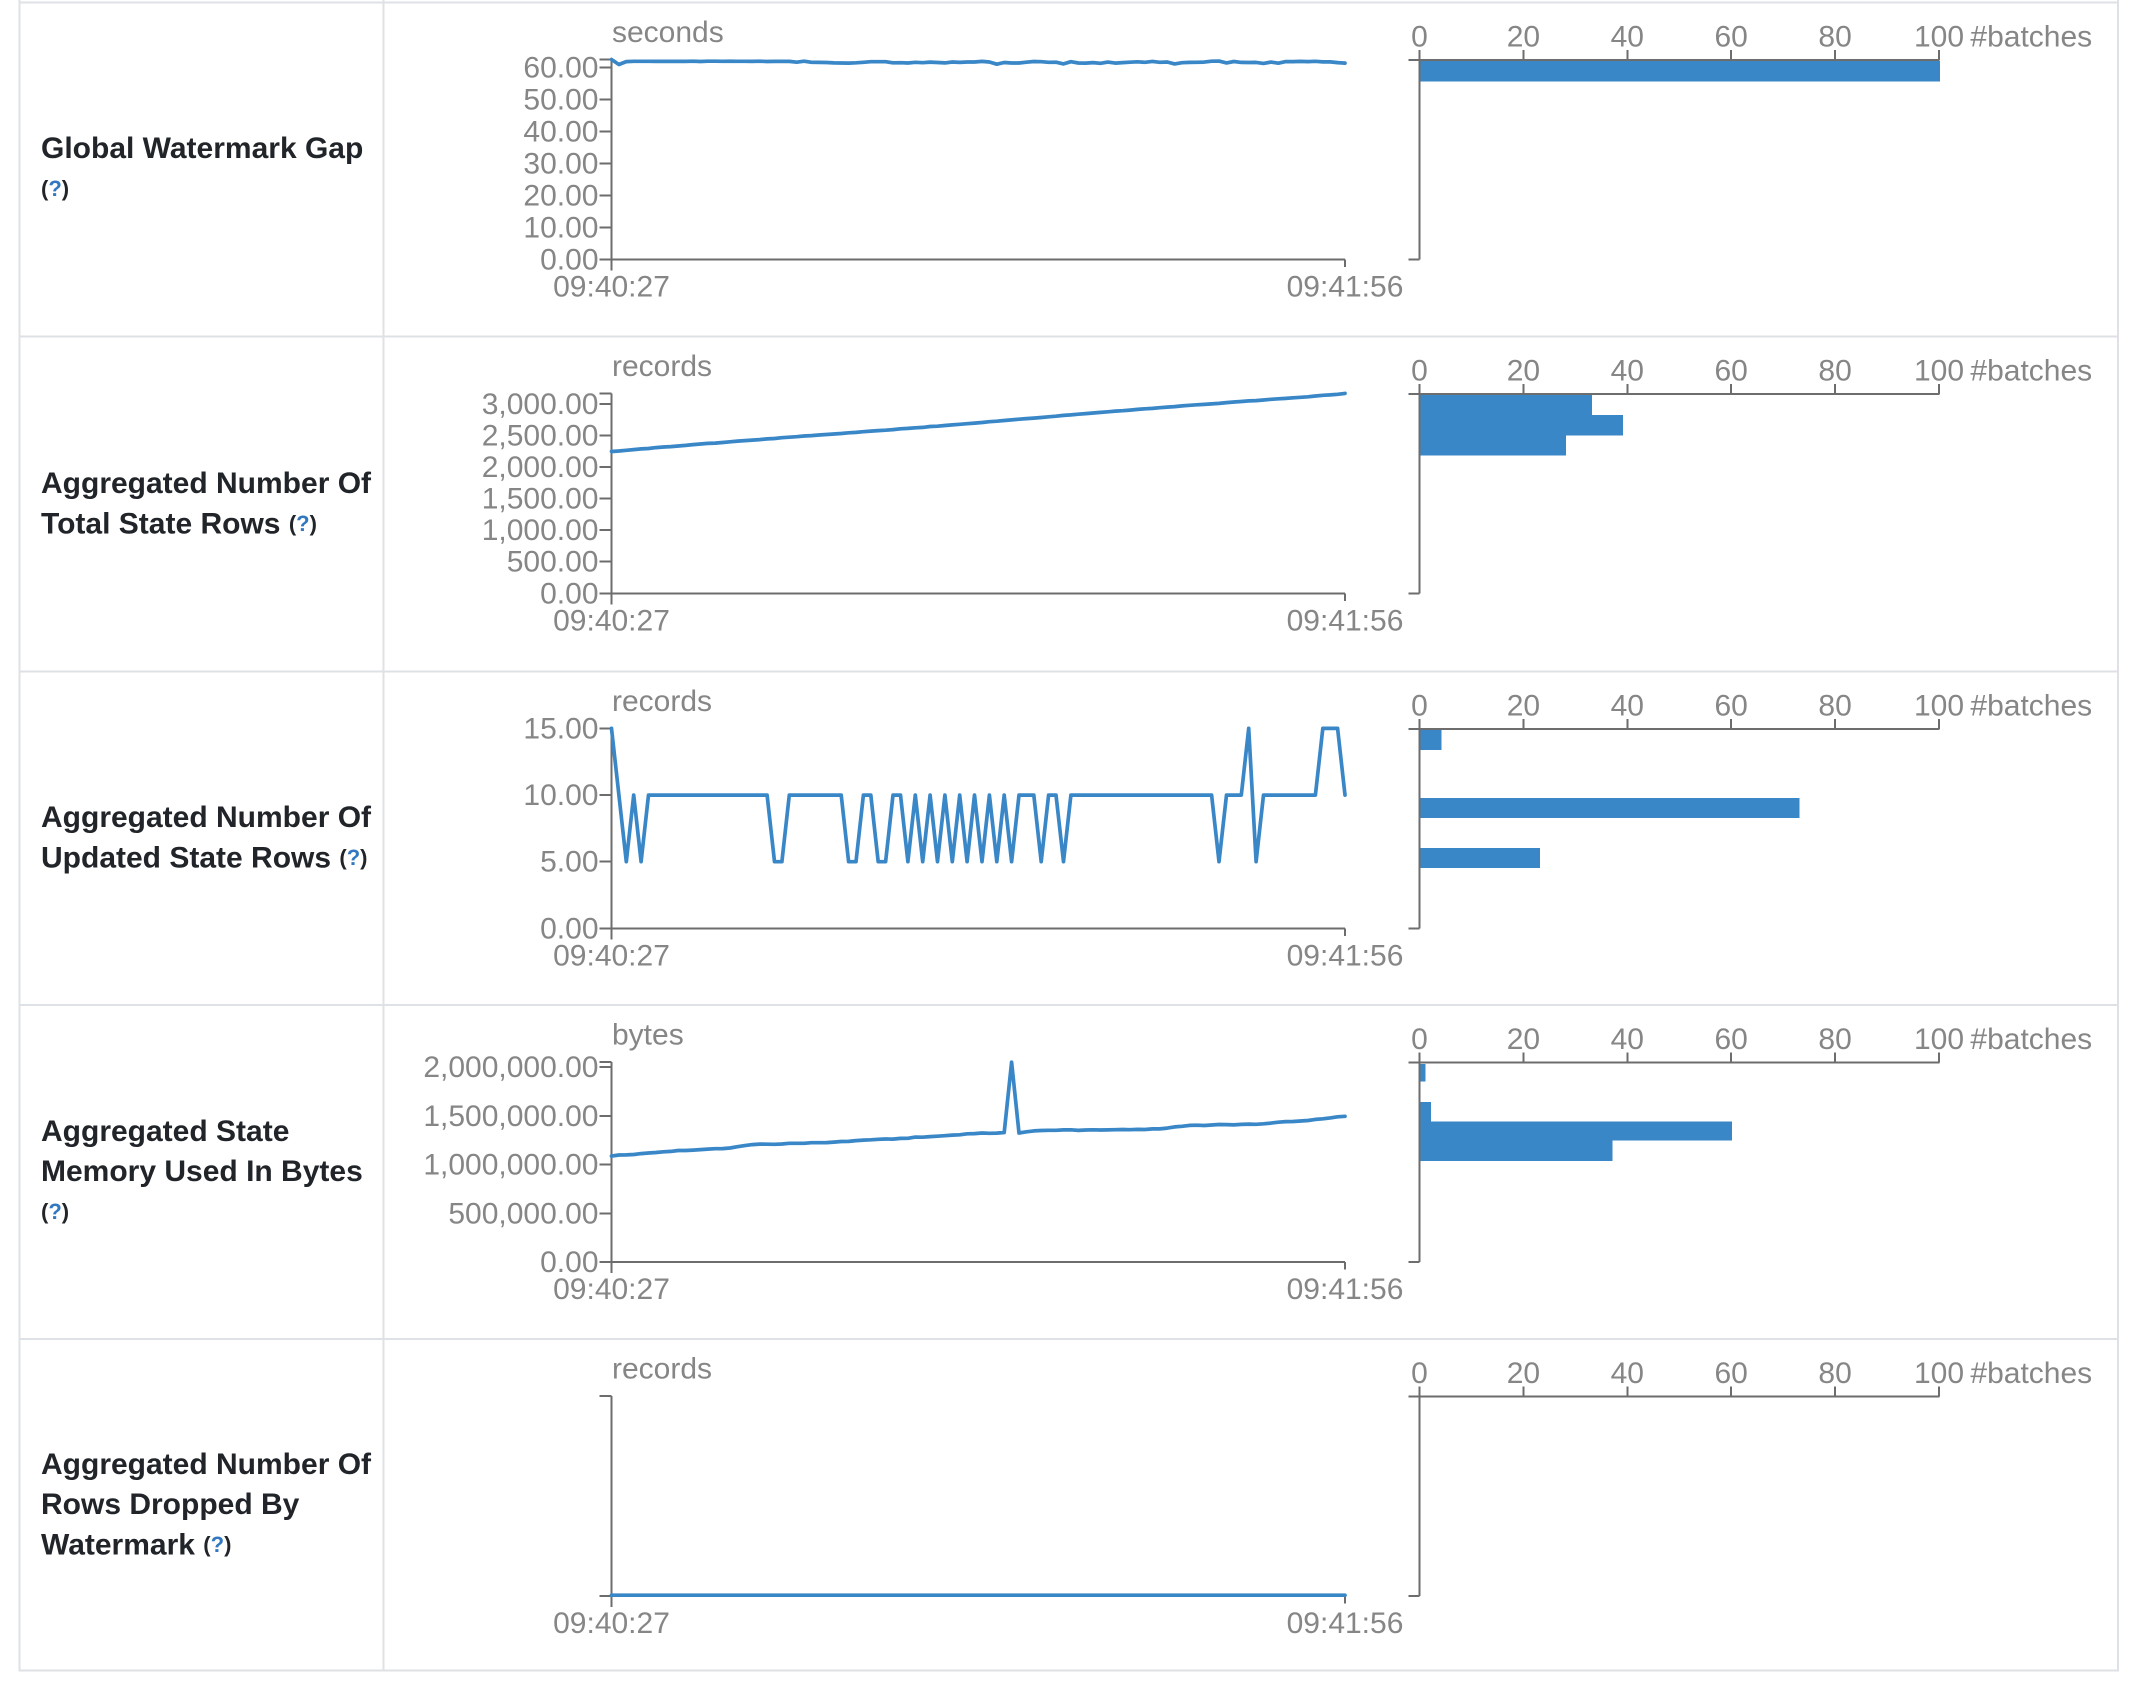 Image resolution: width=2132 pixels, height=1686 pixels. What do you see at coordinates (648, 1035) in the screenshot?
I see `svg-text: bytes` at bounding box center [648, 1035].